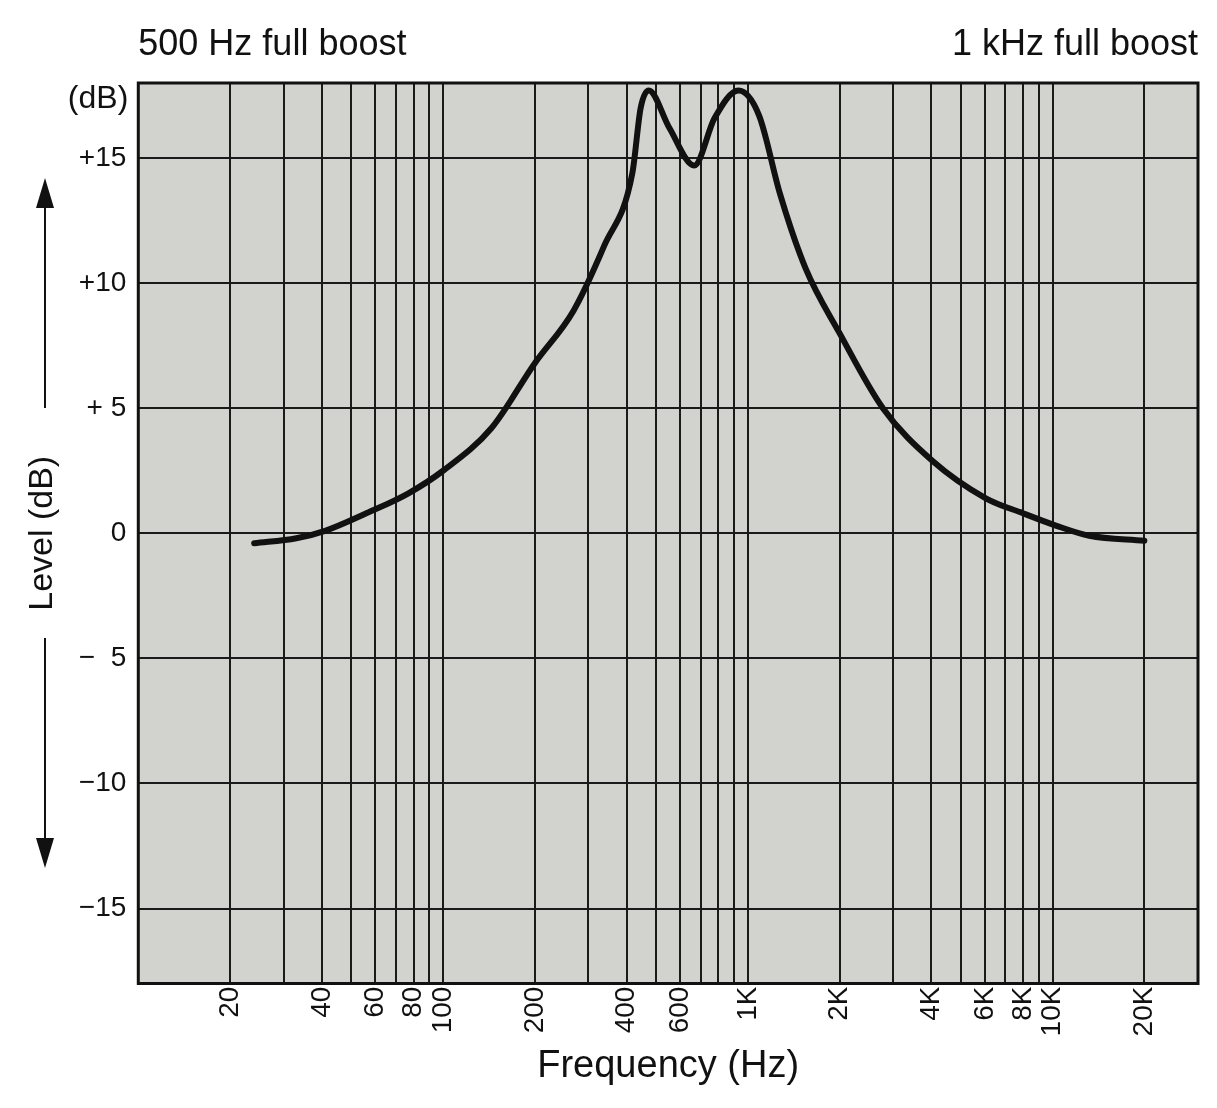 The width and height of the screenshot is (1217, 1108). I want to click on x-tick-label: 6K, so click(983, 1003).